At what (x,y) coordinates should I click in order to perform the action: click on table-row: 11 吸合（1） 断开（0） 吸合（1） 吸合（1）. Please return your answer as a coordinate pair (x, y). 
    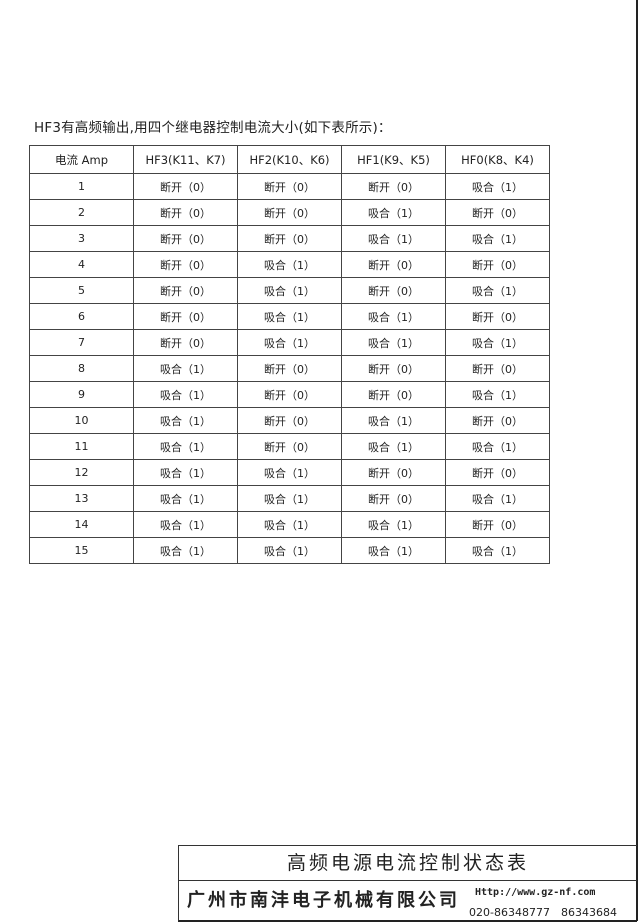
    Looking at the image, I should click on (289, 446).